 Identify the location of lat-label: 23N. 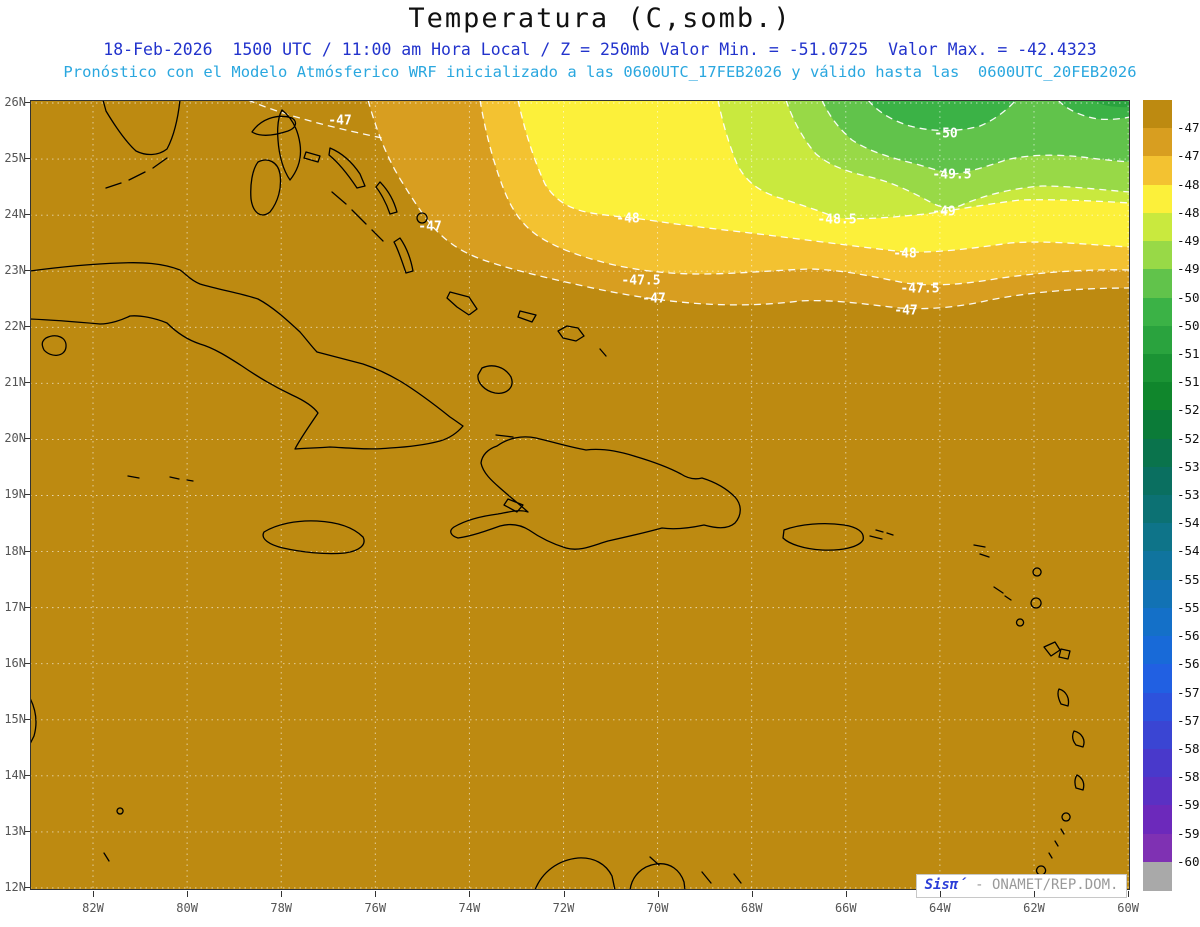
(15, 270).